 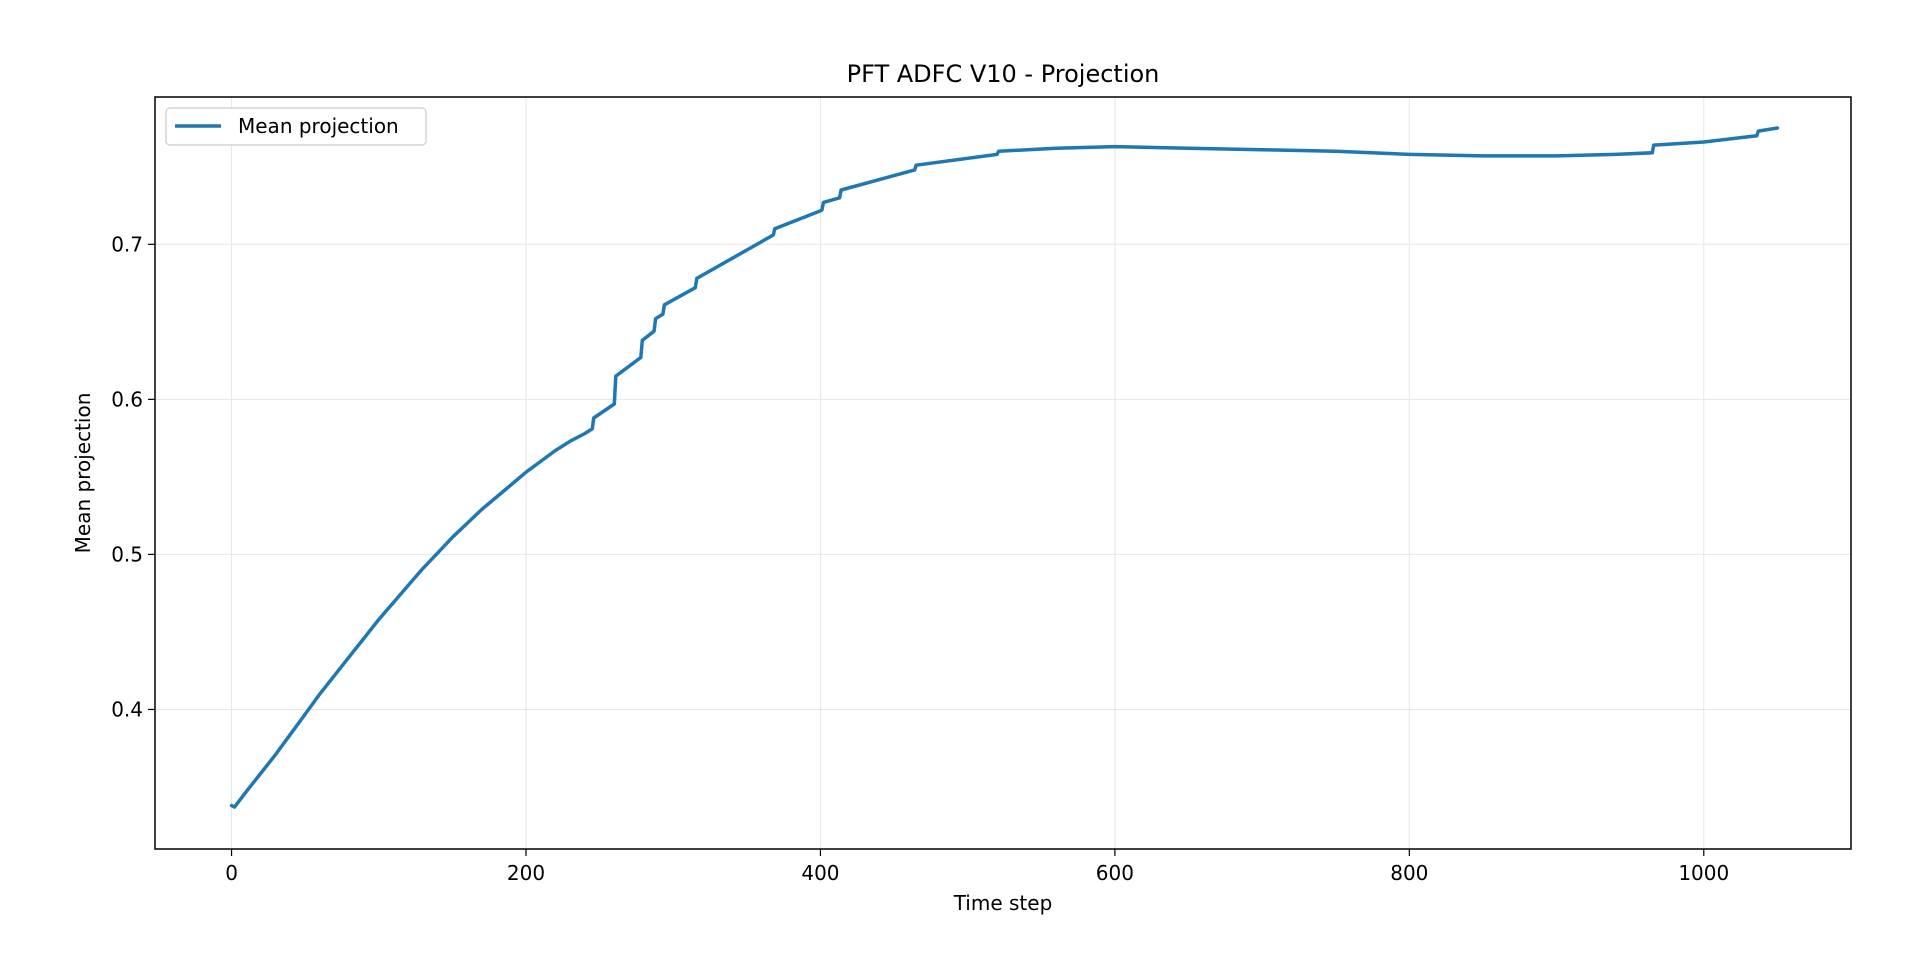 What do you see at coordinates (1003, 903) in the screenshot?
I see `x-axis-label: Time step` at bounding box center [1003, 903].